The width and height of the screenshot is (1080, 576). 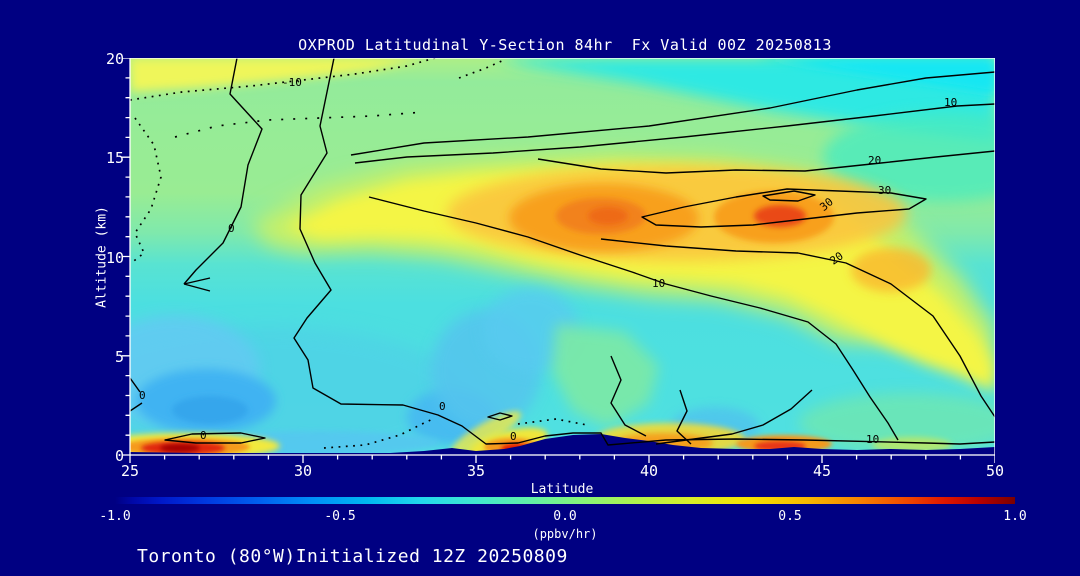 What do you see at coordinates (873, 439) in the screenshot?
I see `contour-label-10c: 10` at bounding box center [873, 439].